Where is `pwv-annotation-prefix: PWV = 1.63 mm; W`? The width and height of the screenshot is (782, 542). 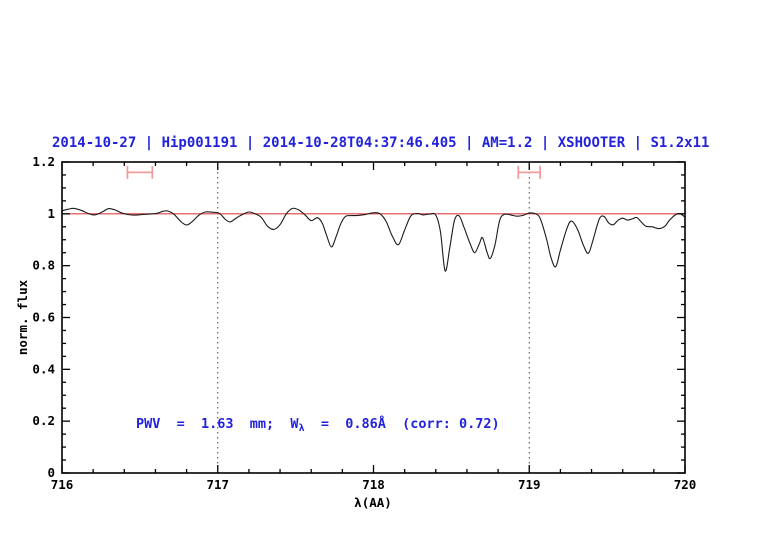
pwv-annotation-prefix: PWV = 1.63 mm; W is located at coordinates (217, 424).